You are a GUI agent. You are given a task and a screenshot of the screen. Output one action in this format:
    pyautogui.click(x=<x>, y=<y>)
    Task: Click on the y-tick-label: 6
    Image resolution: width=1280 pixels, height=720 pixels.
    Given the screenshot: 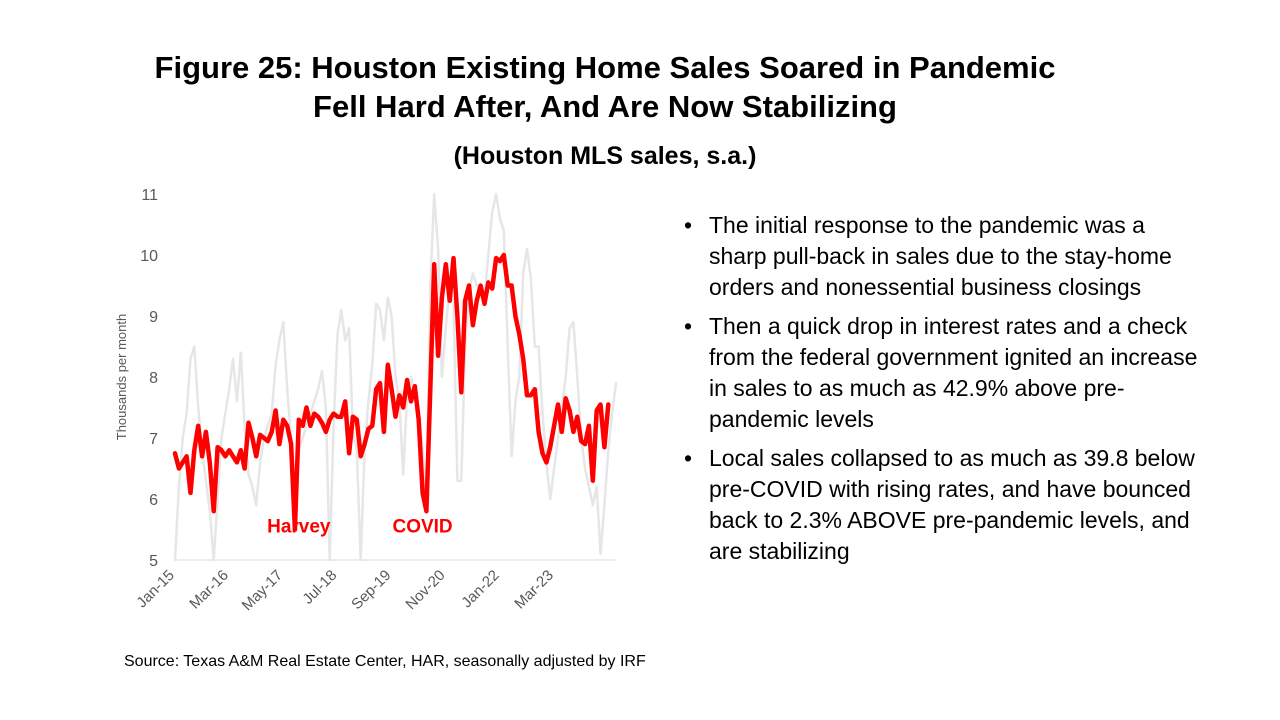 What is the action you would take?
    pyautogui.click(x=153, y=500)
    